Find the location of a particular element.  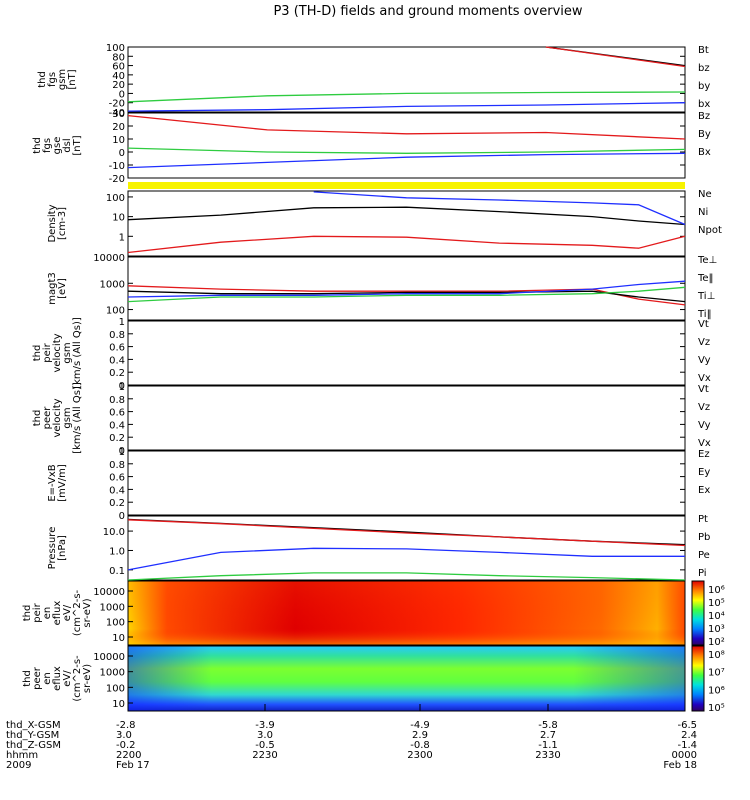

panel-pressure: 10.0 1.0 0.1 Pt Pb Pe Pi Pressure [nPa] is located at coordinates (378, 547).